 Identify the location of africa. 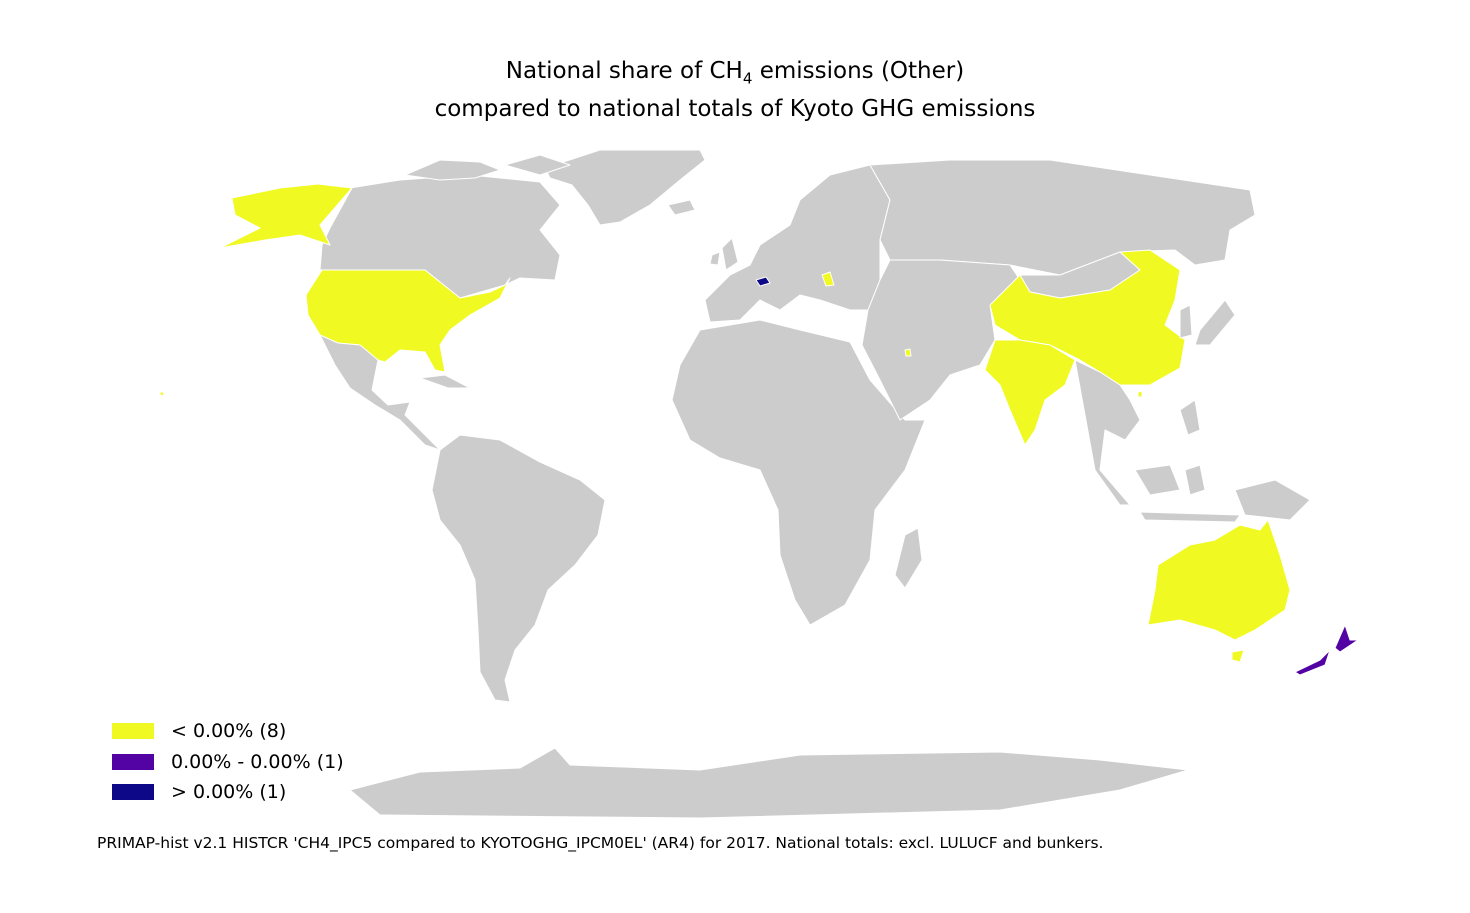
(798, 472).